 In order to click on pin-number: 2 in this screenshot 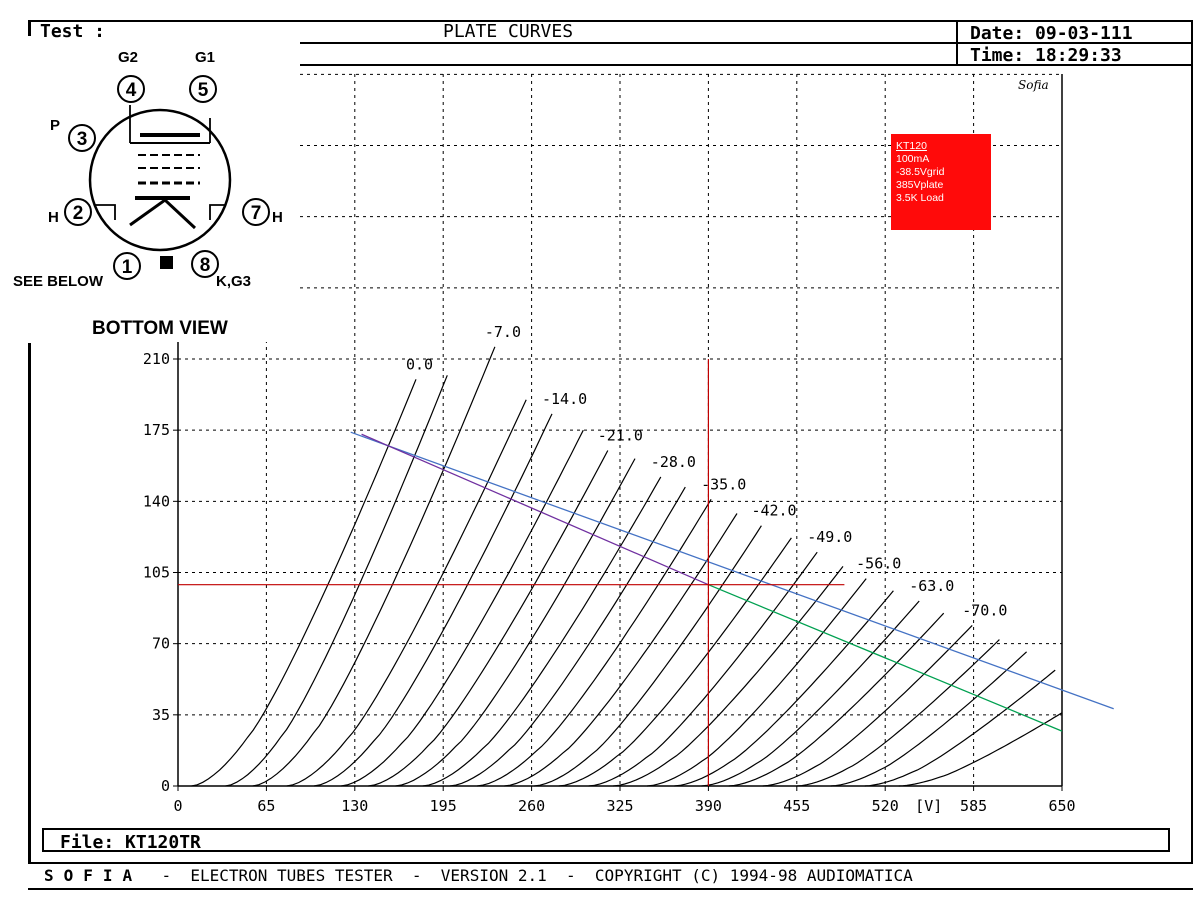, I will do `click(78, 213)`.